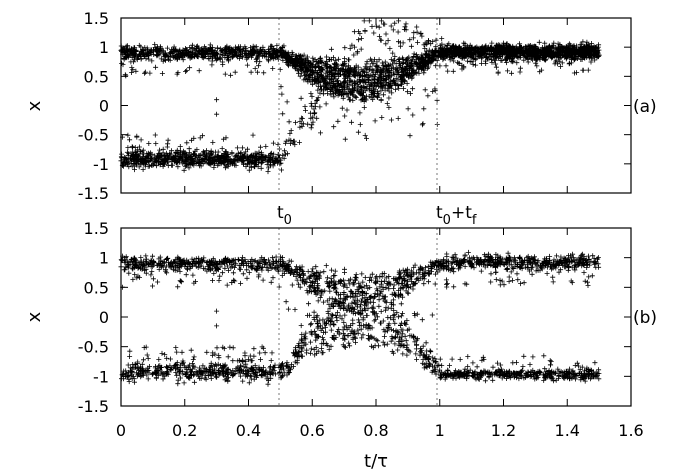 The height and width of the screenshot is (475, 686). I want to click on y-axis-title-a: x, so click(34, 105).